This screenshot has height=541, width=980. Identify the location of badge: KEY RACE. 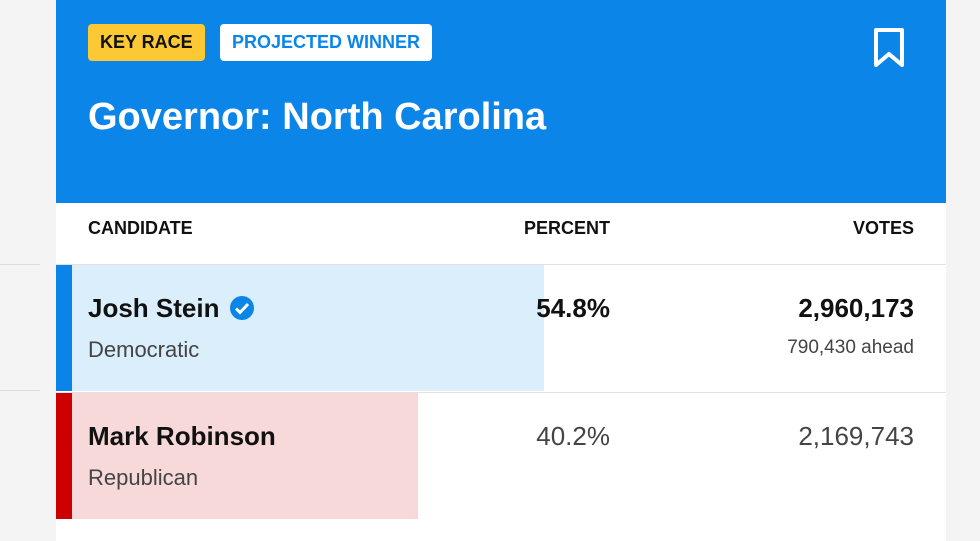
(146, 42).